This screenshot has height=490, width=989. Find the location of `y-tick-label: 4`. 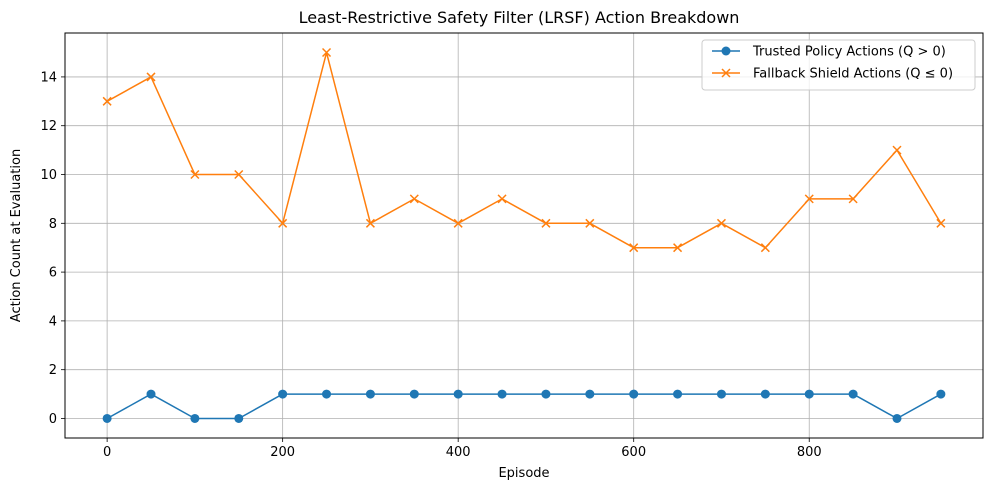

y-tick-label: 4 is located at coordinates (53, 321).